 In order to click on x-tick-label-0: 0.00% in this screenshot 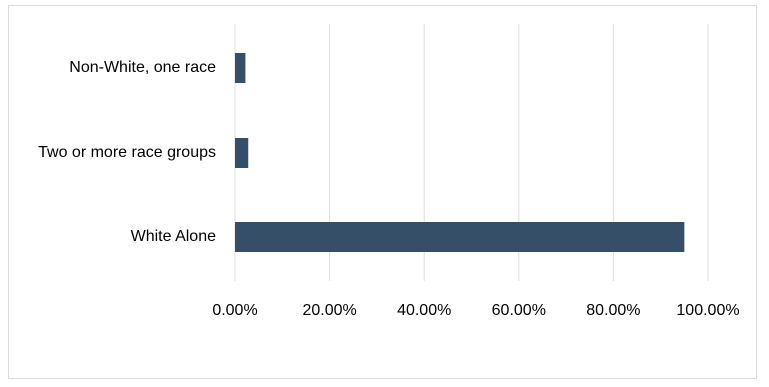, I will do `click(234, 310)`.